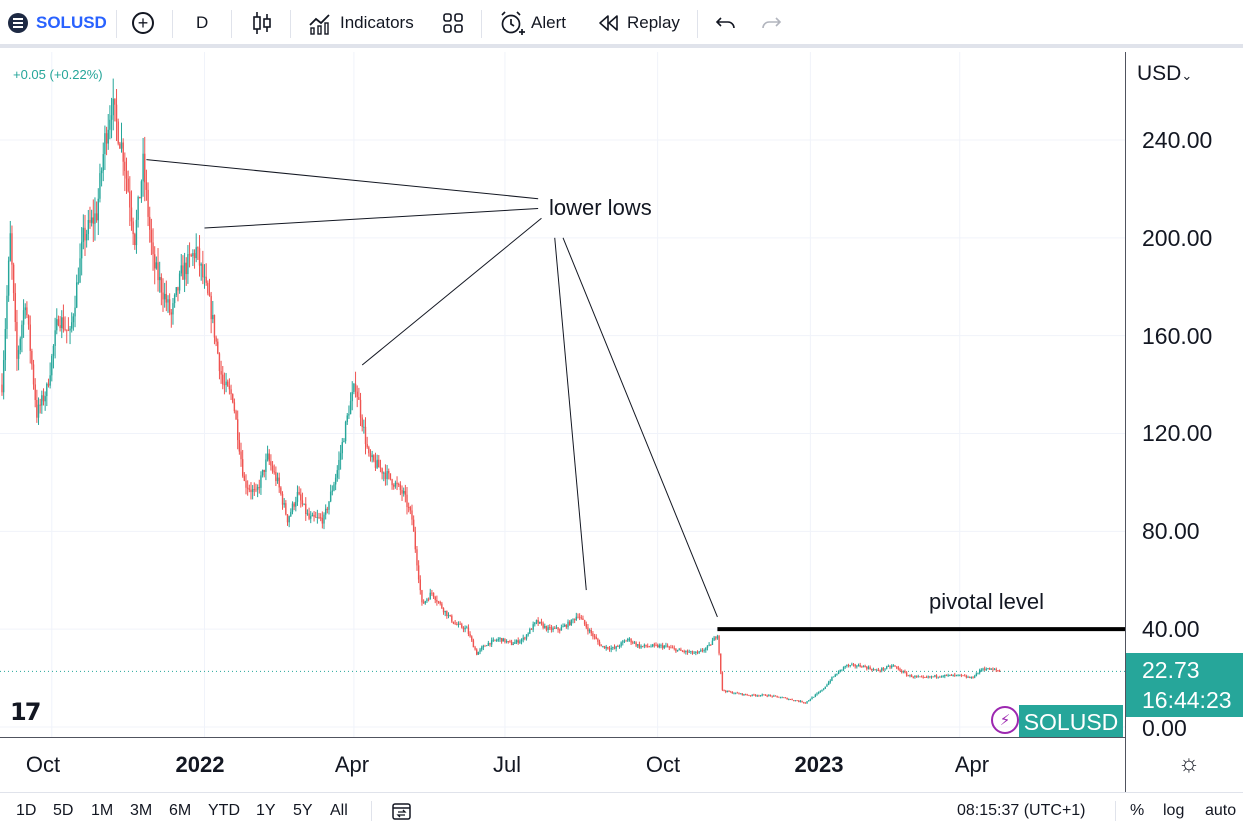 The width and height of the screenshot is (1243, 827). What do you see at coordinates (342, 179) in the screenshot?
I see `trend-line` at bounding box center [342, 179].